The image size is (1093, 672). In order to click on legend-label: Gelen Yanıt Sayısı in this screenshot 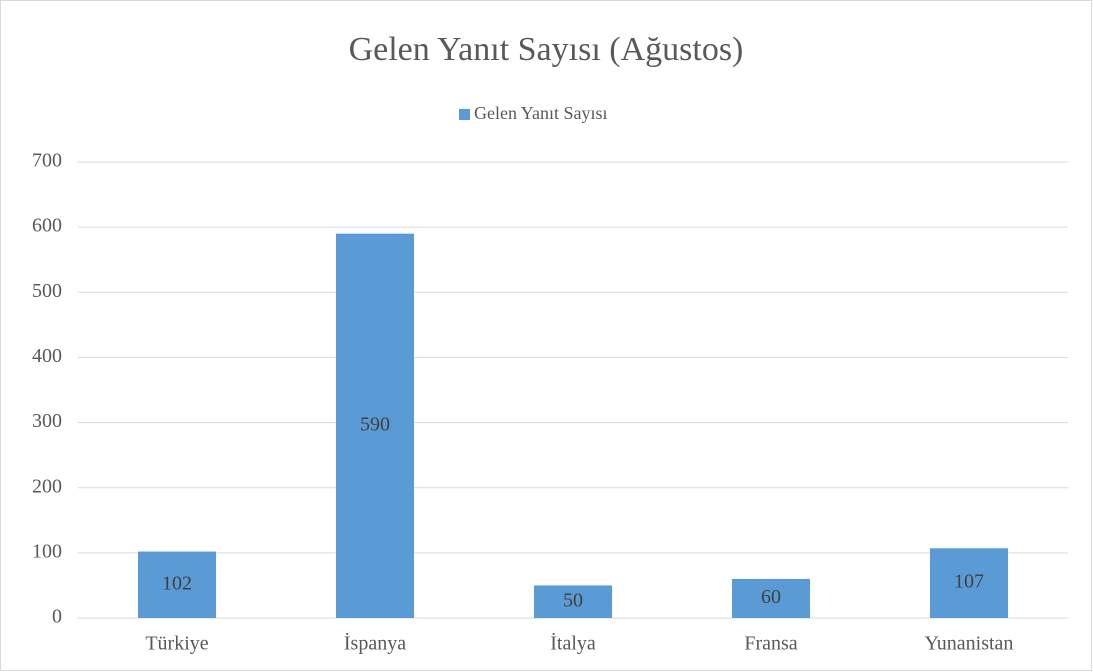, I will do `click(541, 113)`.